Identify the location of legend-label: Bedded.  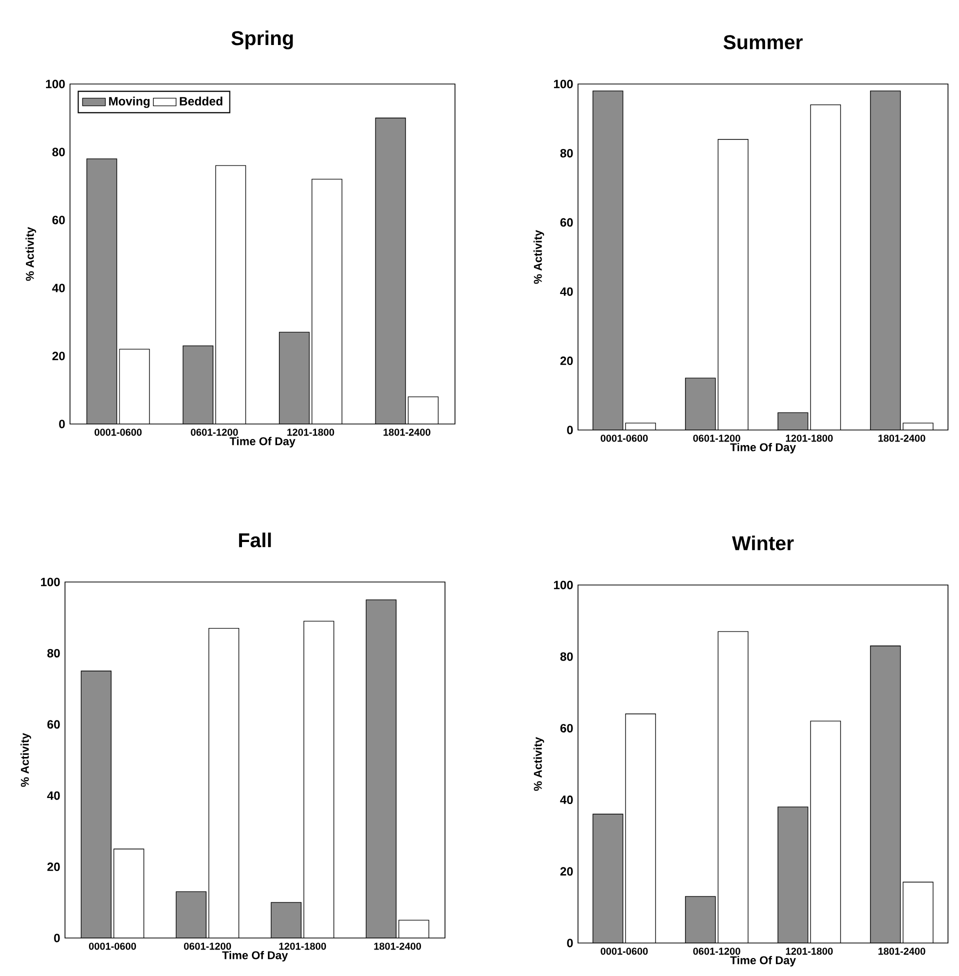
(201, 101).